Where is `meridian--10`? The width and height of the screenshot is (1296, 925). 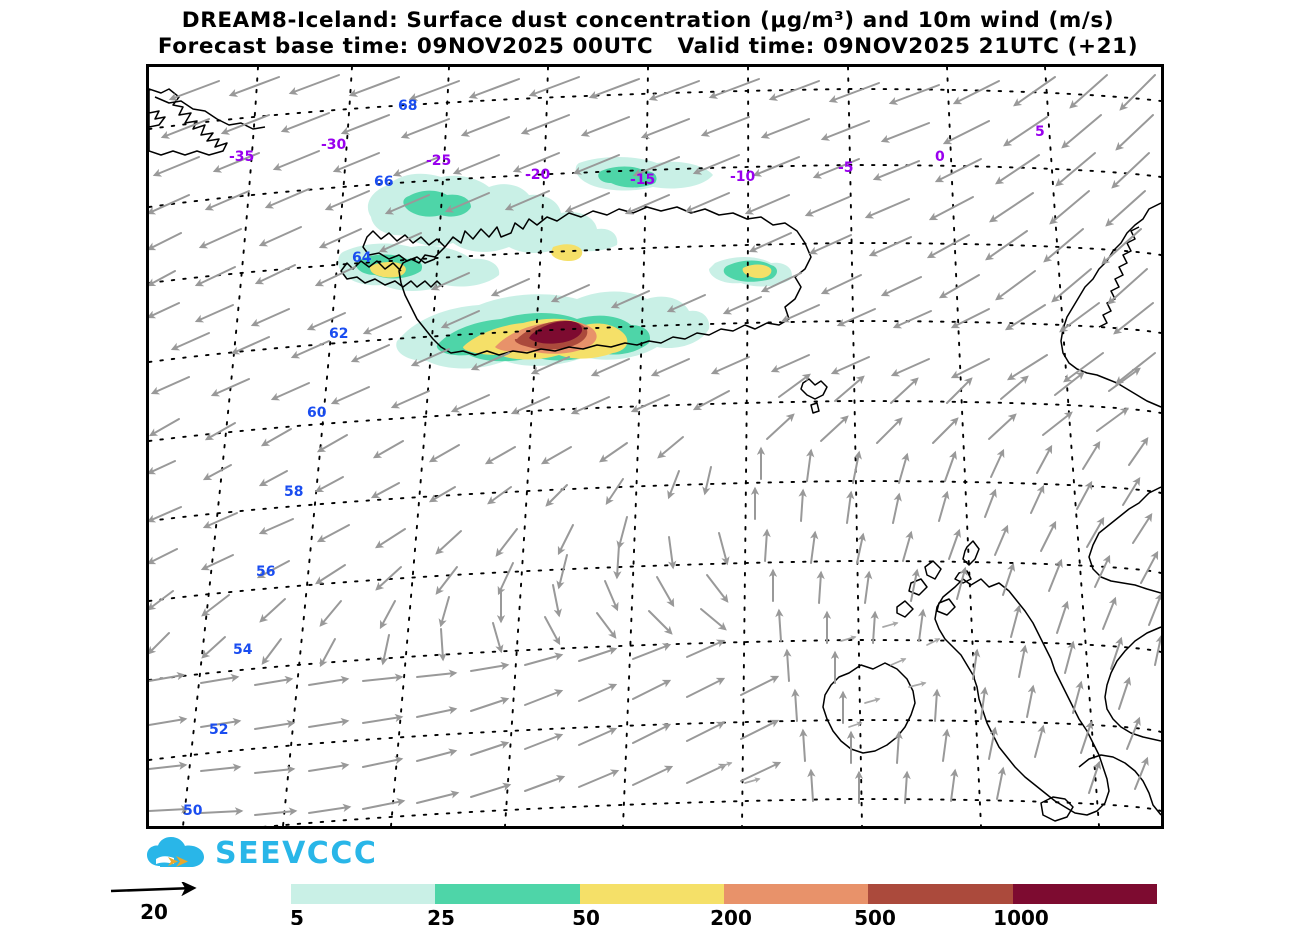
meridian--10 is located at coordinates (745, 446).